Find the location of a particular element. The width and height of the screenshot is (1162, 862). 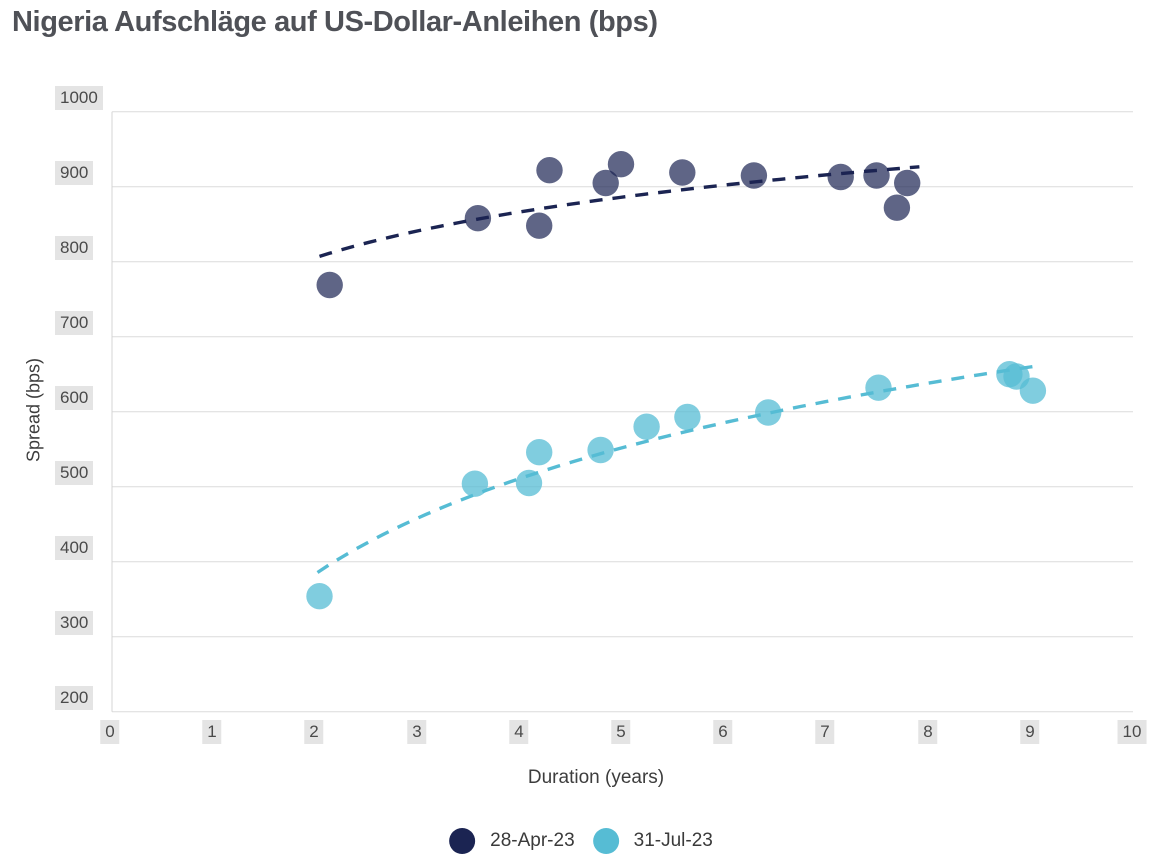

x-tick-label: 3 is located at coordinates (417, 732).